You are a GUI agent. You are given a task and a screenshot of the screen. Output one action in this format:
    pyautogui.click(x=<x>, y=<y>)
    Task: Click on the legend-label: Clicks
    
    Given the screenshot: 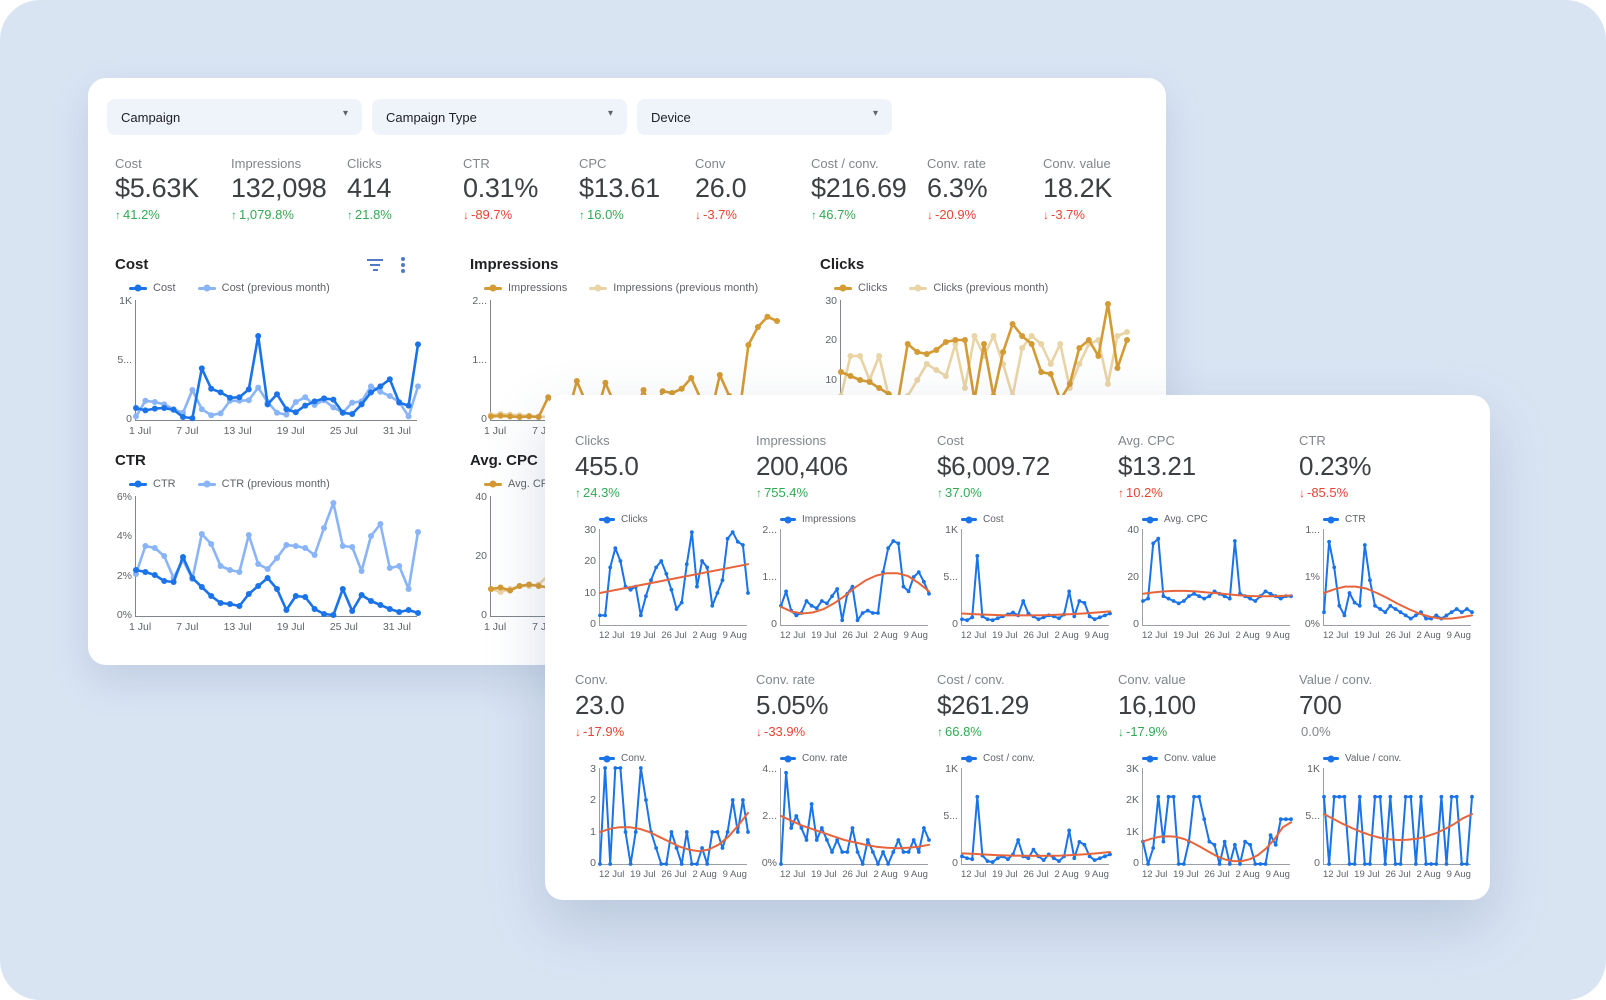 What is the action you would take?
    pyautogui.click(x=873, y=288)
    